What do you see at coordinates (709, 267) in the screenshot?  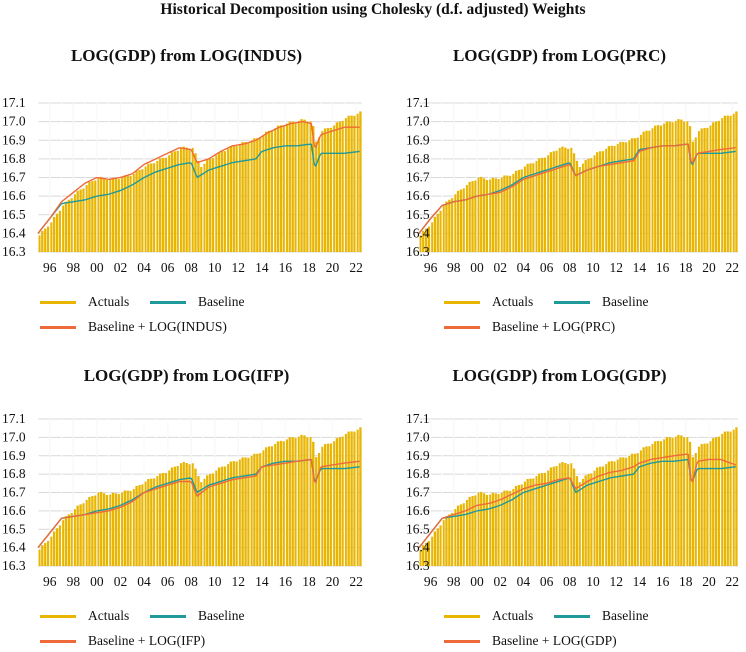 I see `x-tick-label: 20` at bounding box center [709, 267].